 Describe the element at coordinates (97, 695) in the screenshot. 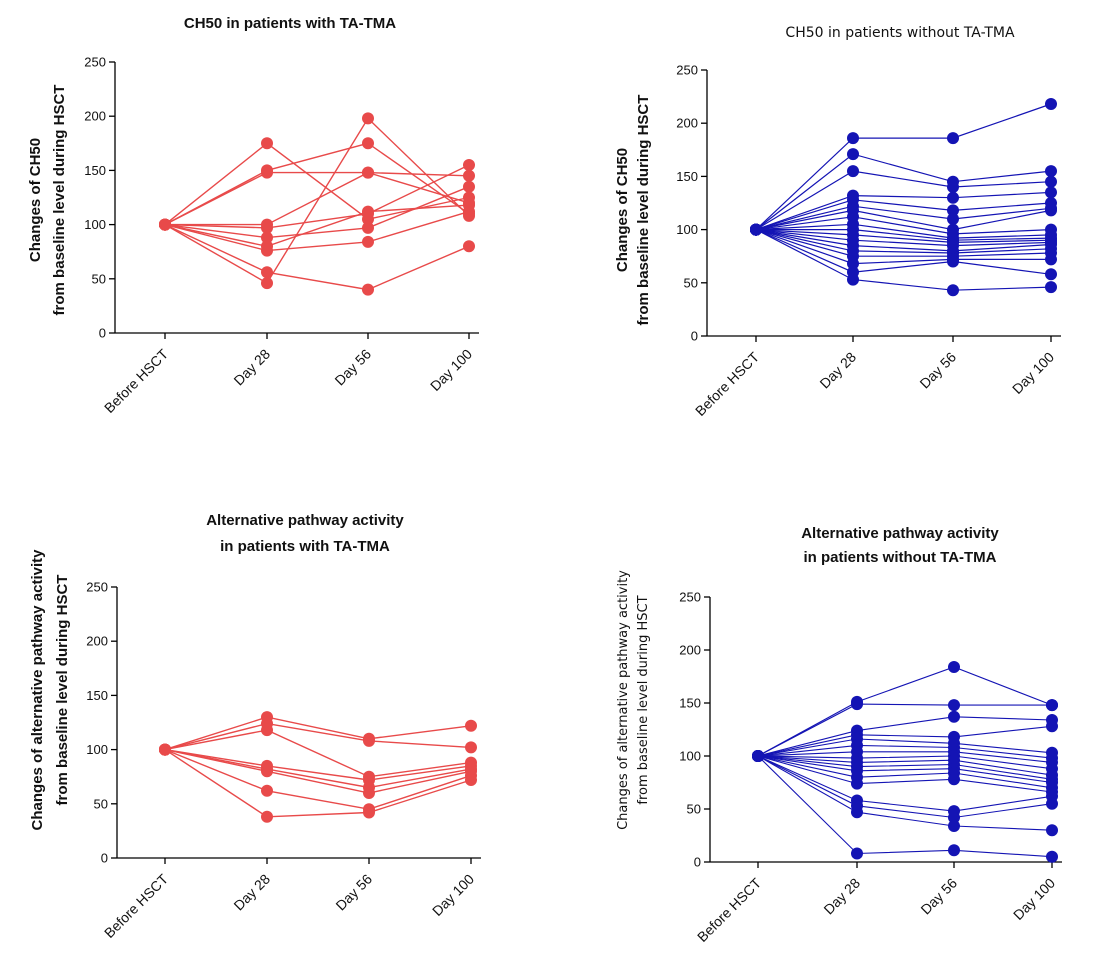

I see `y-tick-label: 150` at that location.